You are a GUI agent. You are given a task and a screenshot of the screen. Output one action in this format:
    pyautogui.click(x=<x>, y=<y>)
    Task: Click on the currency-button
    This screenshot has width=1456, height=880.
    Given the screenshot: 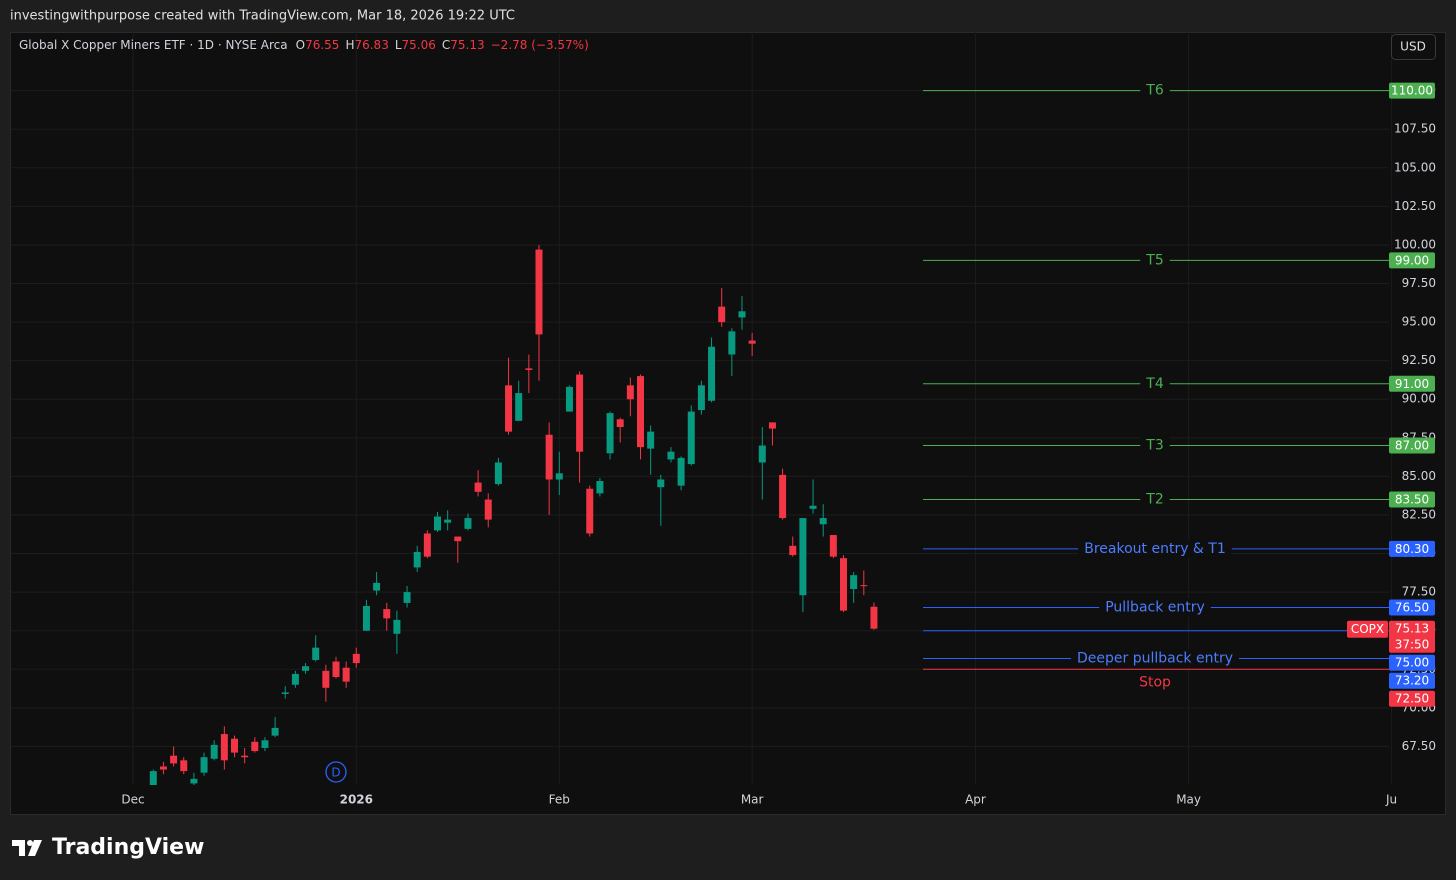 What is the action you would take?
    pyautogui.click(x=1413, y=47)
    